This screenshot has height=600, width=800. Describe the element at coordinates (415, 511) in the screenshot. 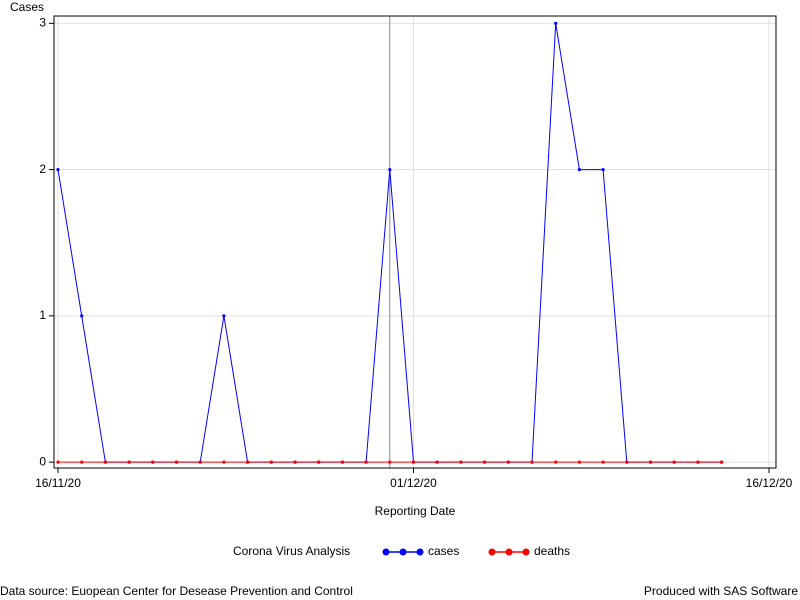

I see `x-axis-label: Reporting Date` at that location.